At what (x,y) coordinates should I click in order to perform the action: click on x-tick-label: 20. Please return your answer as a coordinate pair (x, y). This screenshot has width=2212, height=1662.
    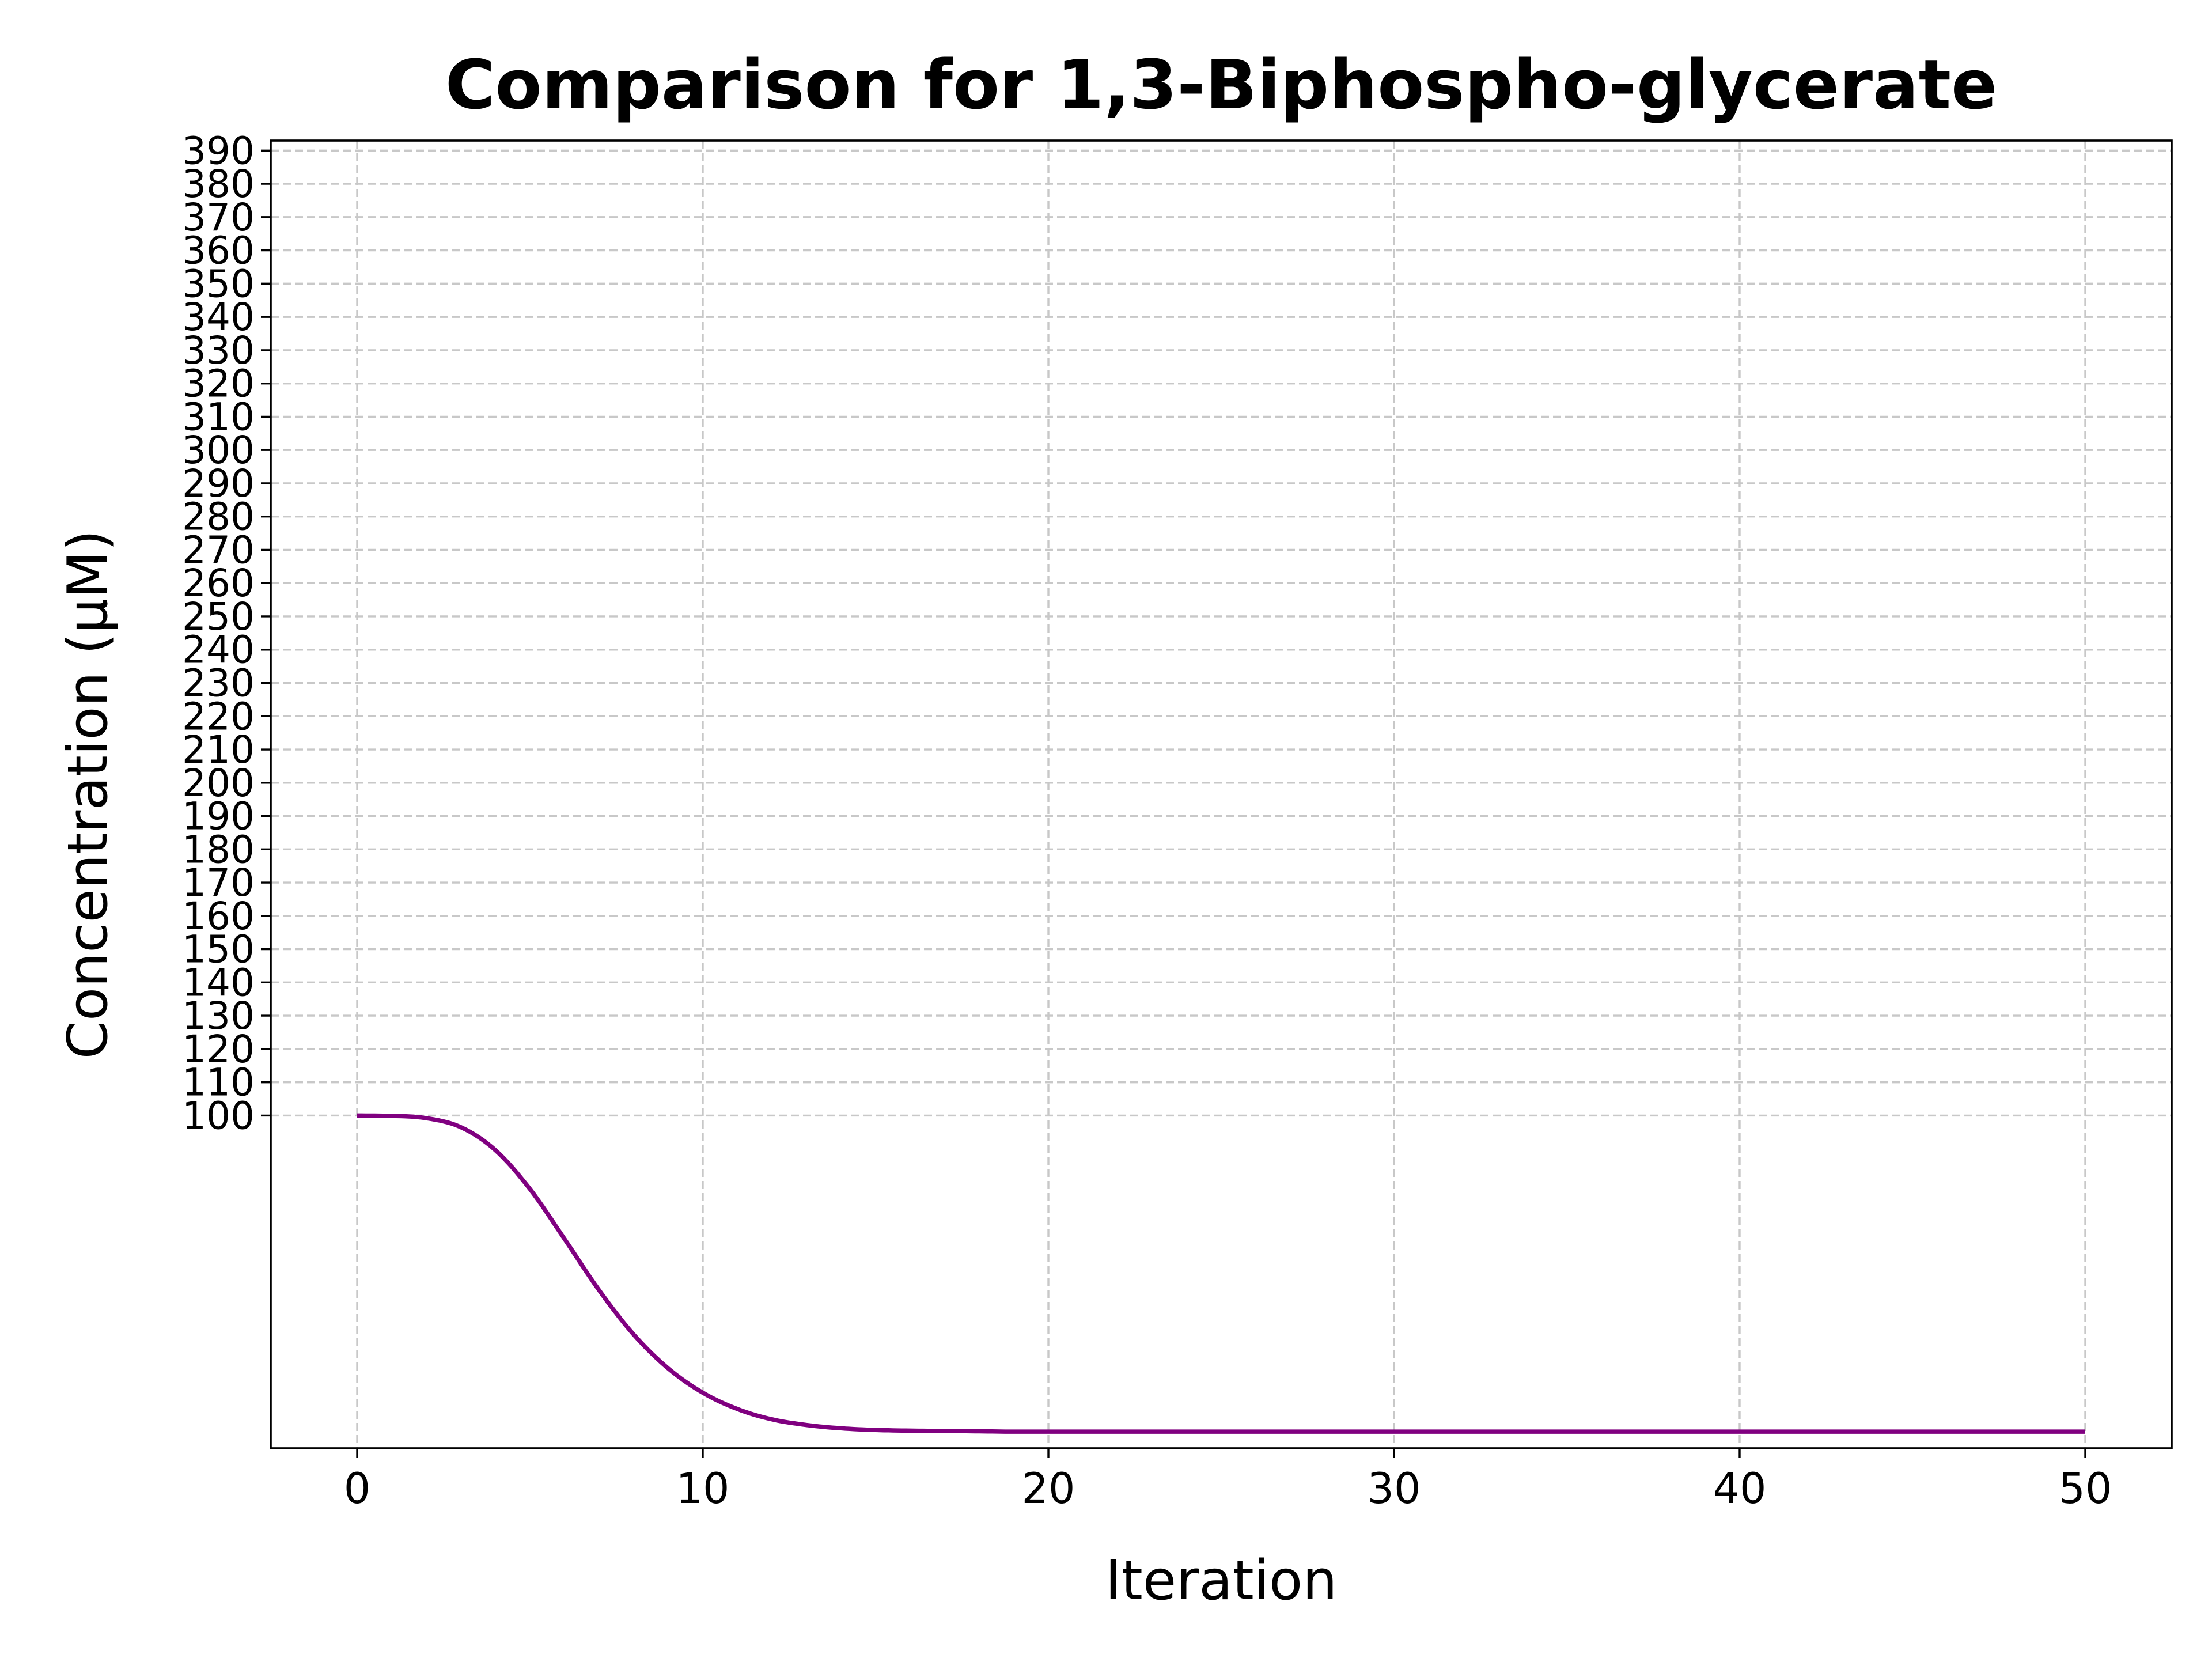
    Looking at the image, I should click on (1048, 1488).